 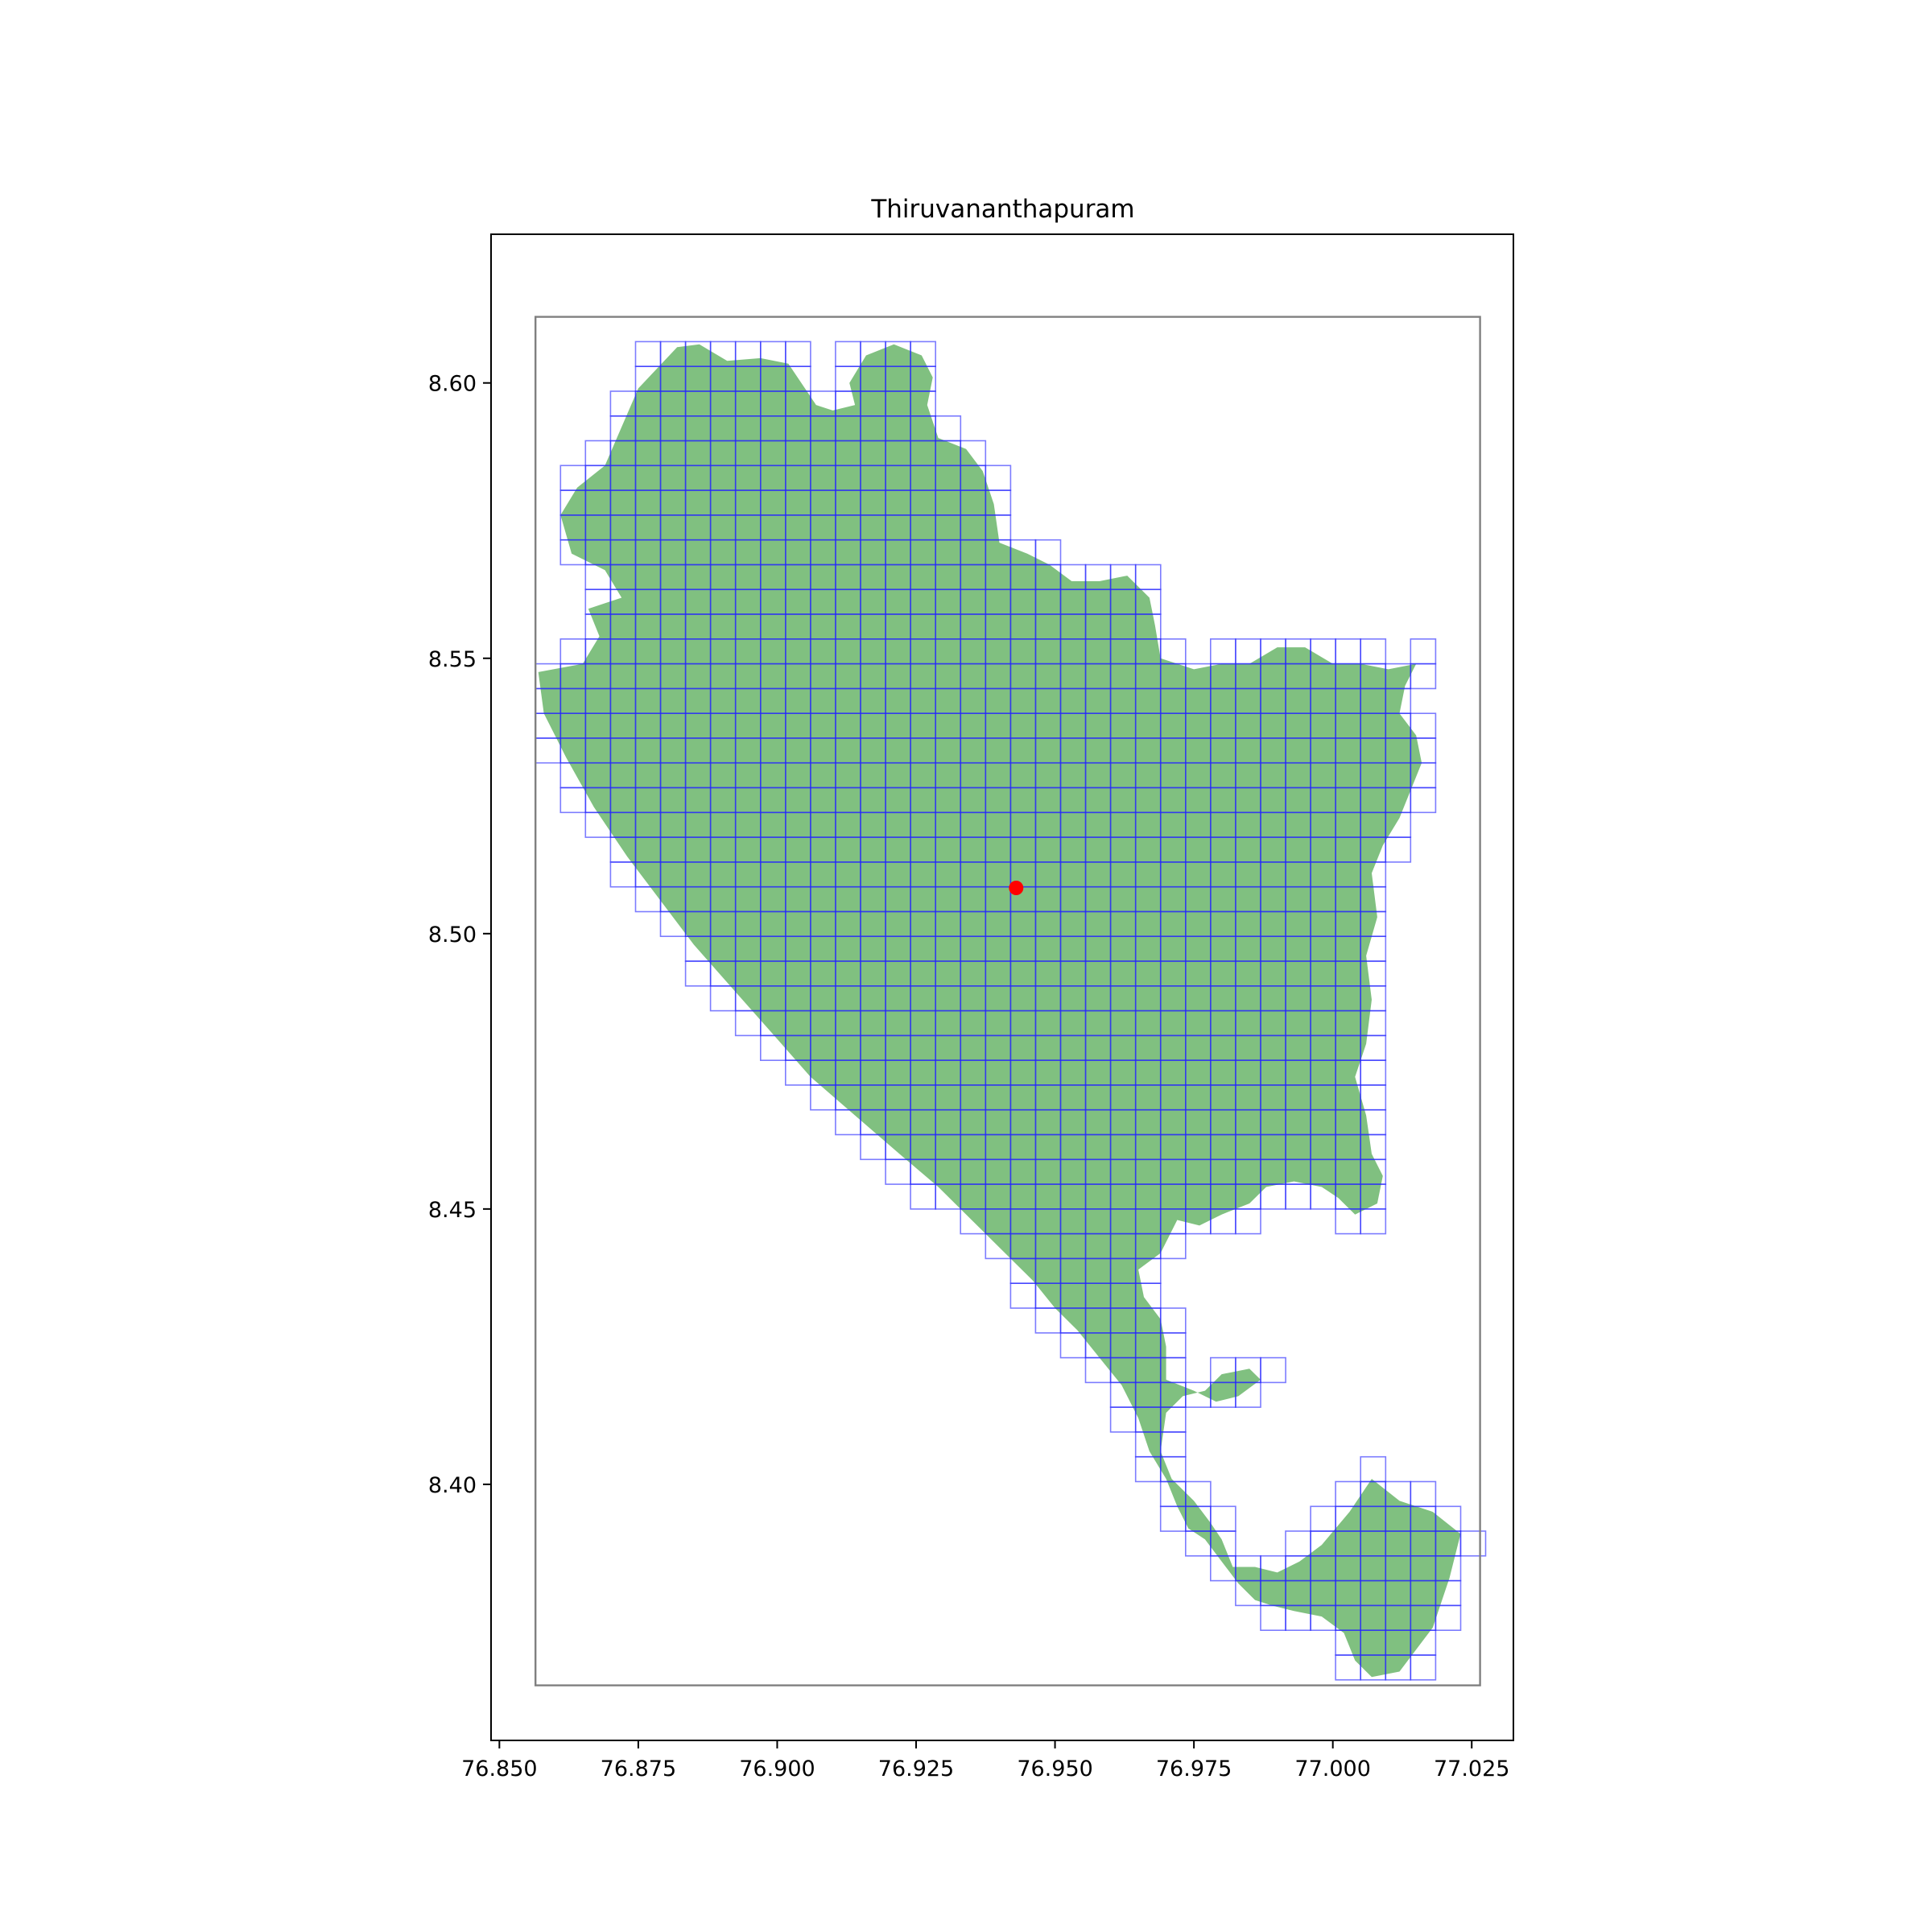 What do you see at coordinates (452, 659) in the screenshot?
I see `y-tick-label: 8.55` at bounding box center [452, 659].